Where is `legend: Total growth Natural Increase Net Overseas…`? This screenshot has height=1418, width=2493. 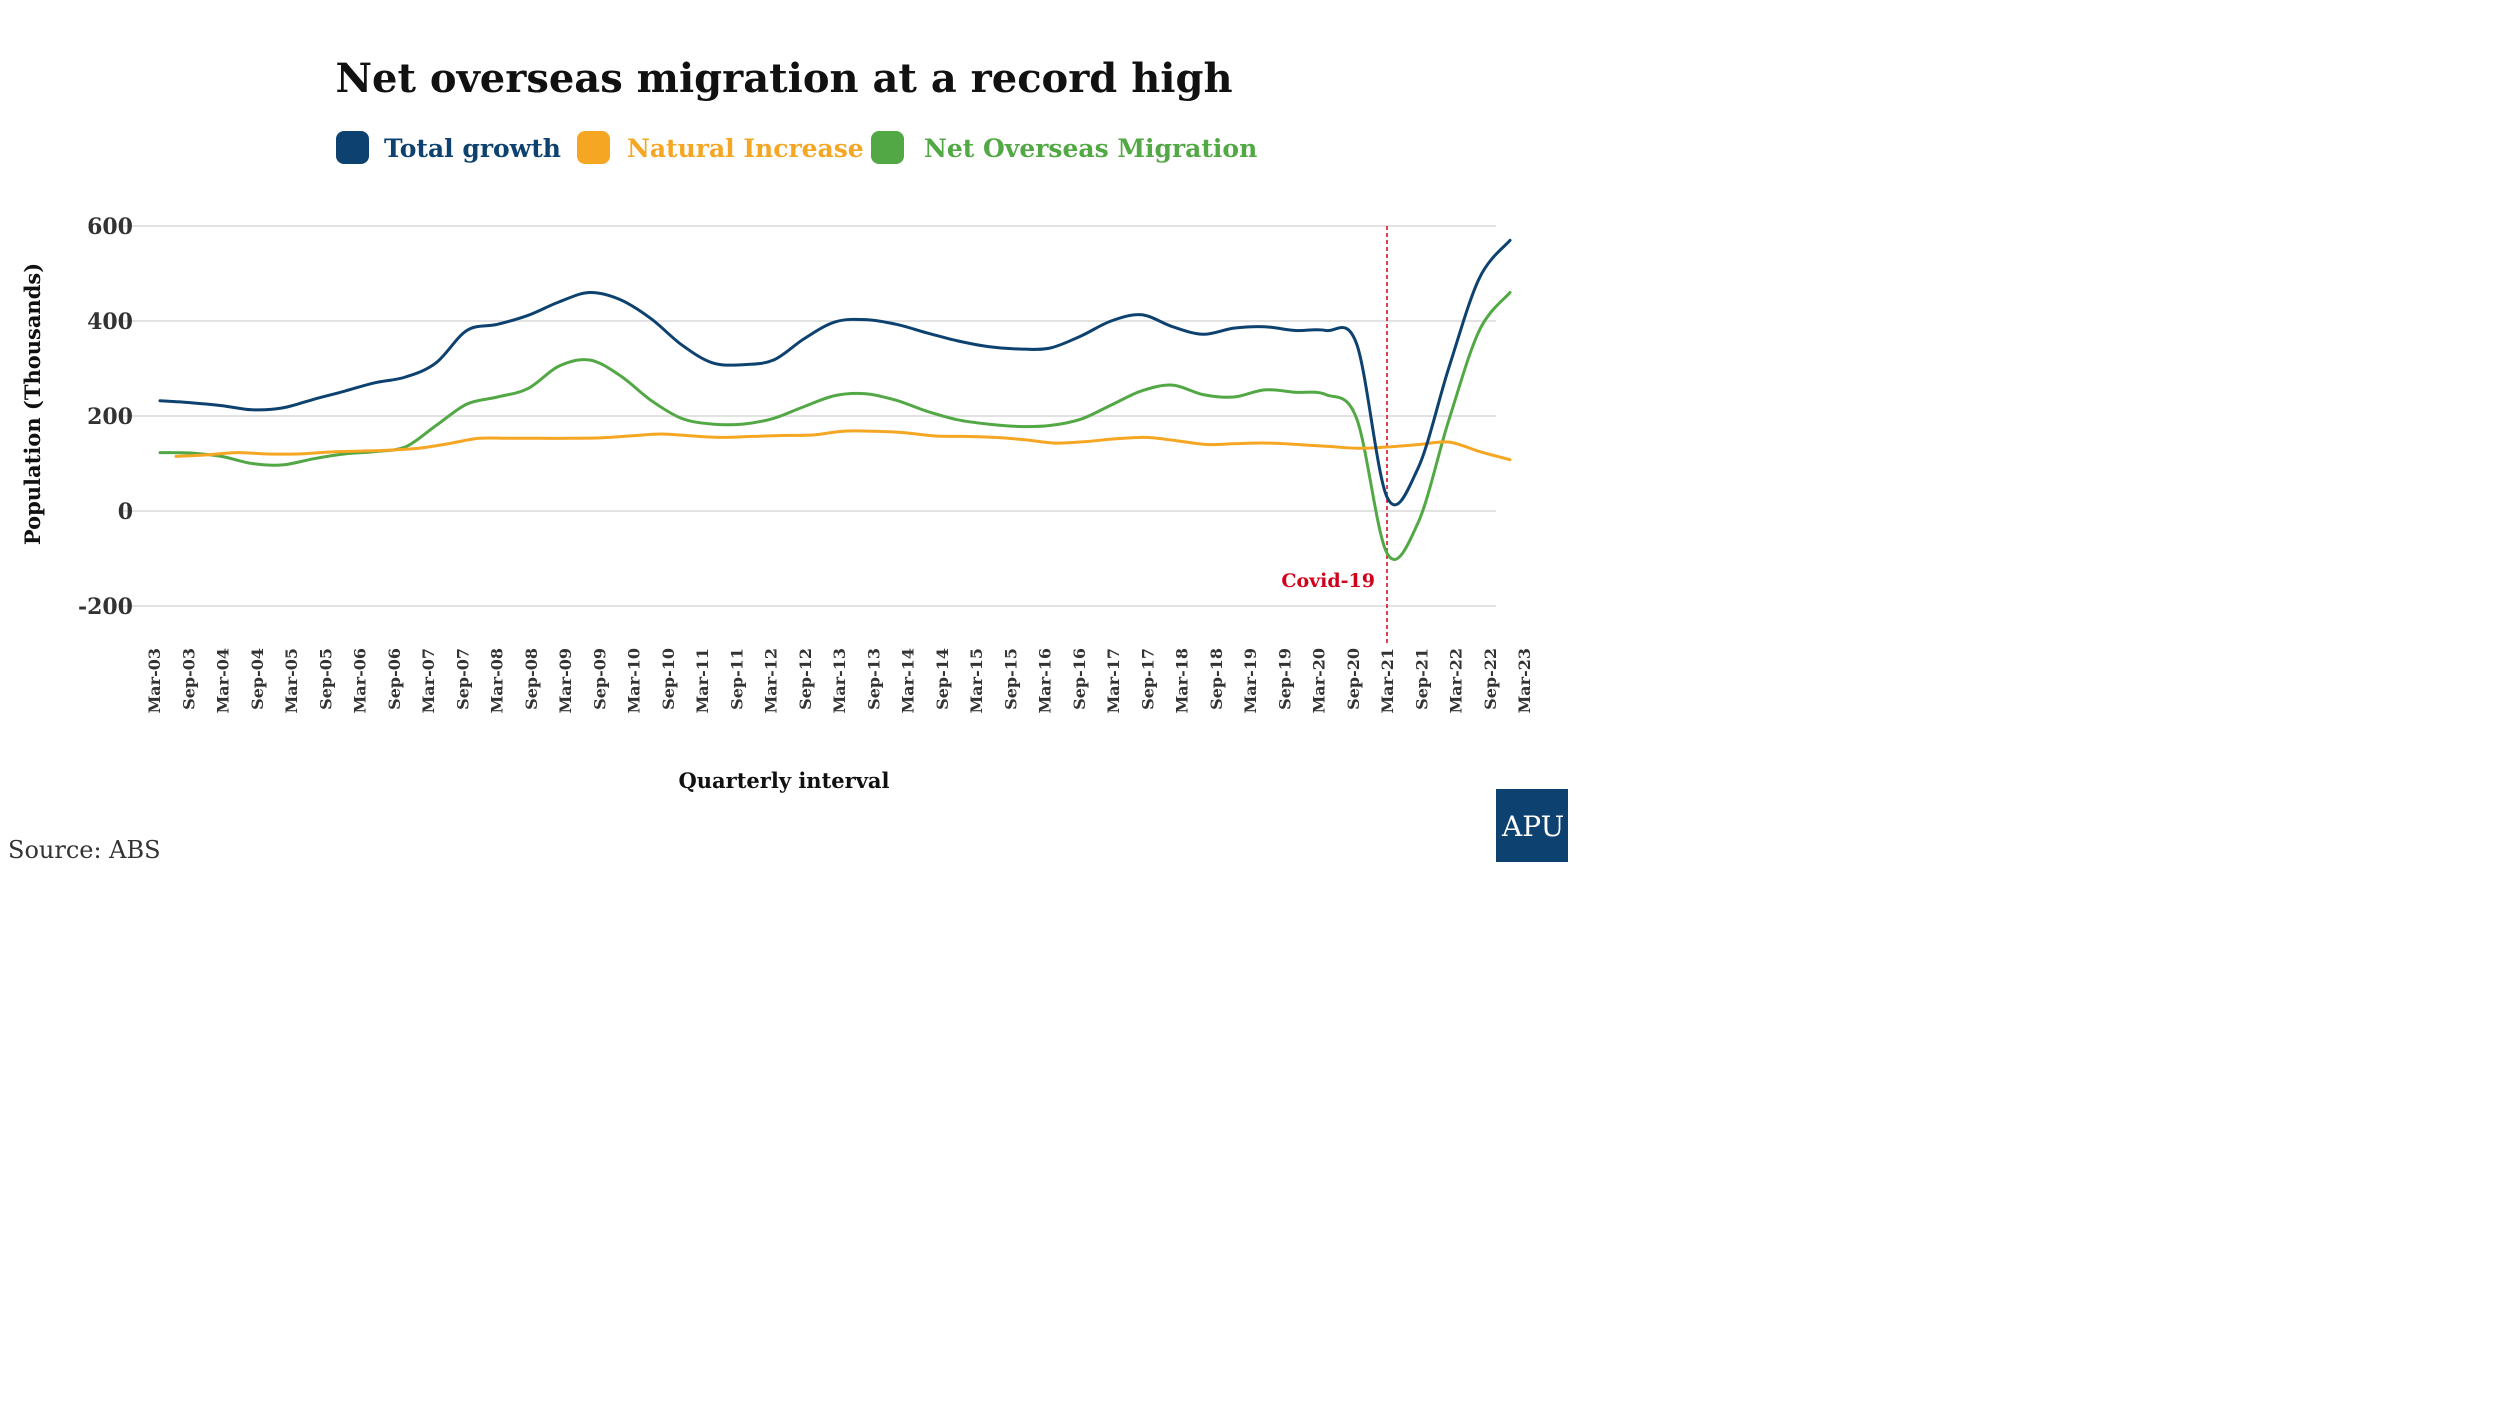
legend: Total growth Natural Increase Net Overseas… is located at coordinates (796, 147).